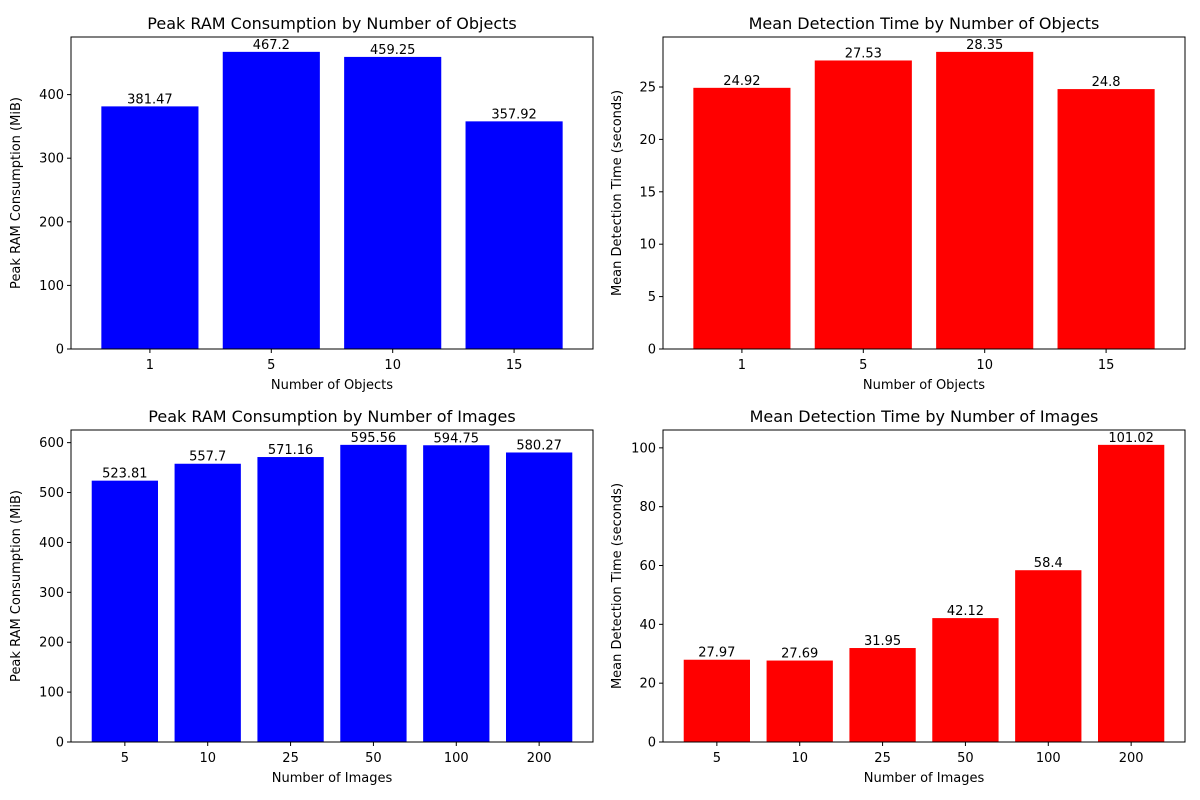 The image size is (1200, 800). What do you see at coordinates (291, 450) in the screenshot?
I see `bar-value-label: 571.16` at bounding box center [291, 450].